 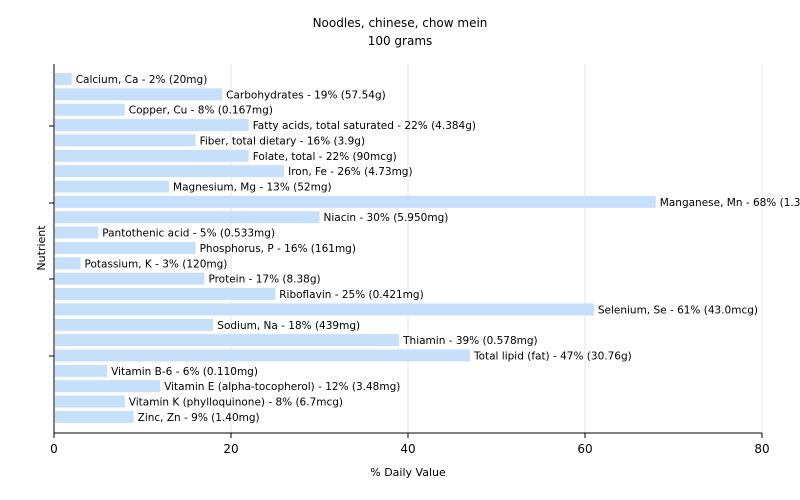 I want to click on bar-label: Phosphorus, P - 16% (161mg), so click(x=278, y=249).